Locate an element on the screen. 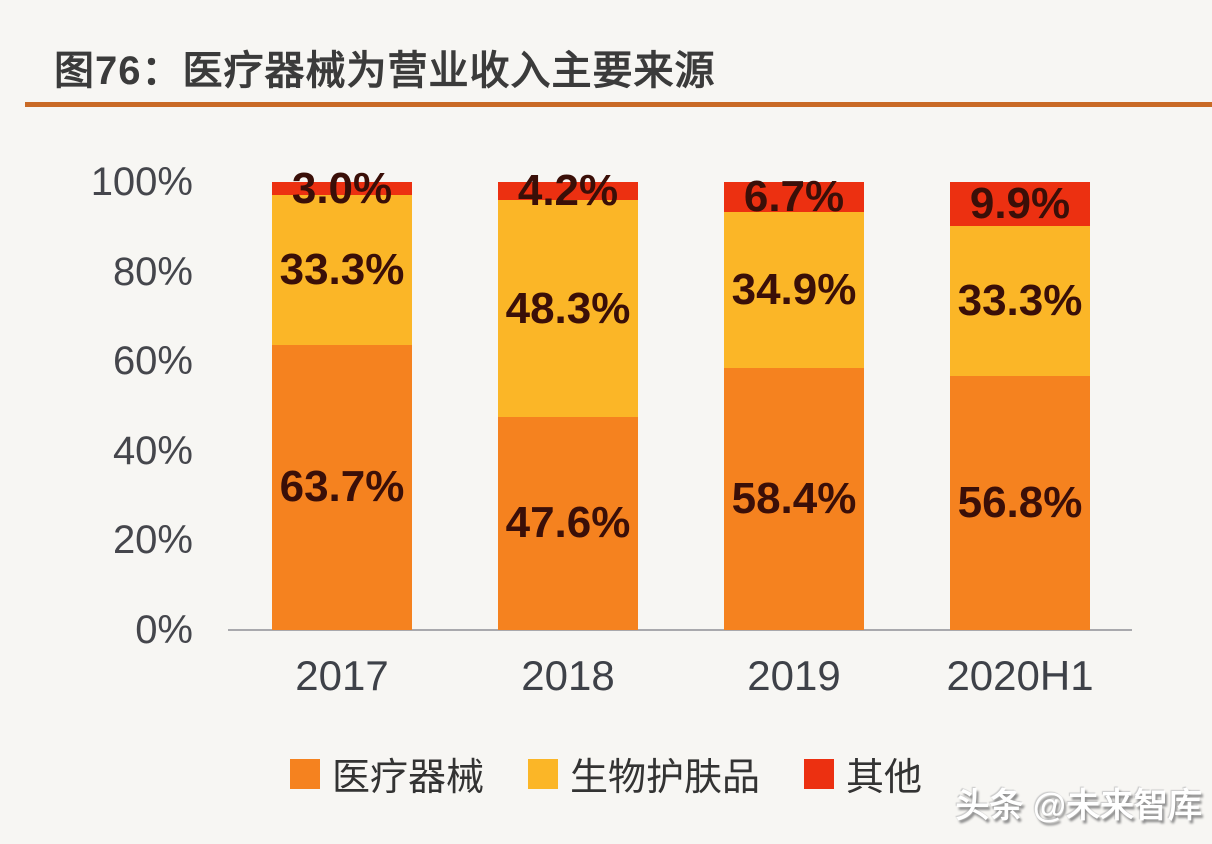 The width and height of the screenshot is (1212, 844). legend-swatch-other is located at coordinates (819, 773).